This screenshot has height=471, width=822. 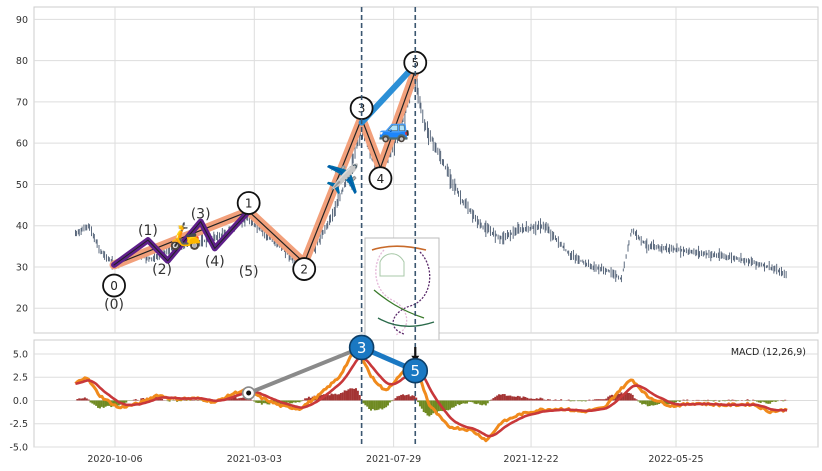 I want to click on wave-main-label: 3, so click(x=362, y=109).